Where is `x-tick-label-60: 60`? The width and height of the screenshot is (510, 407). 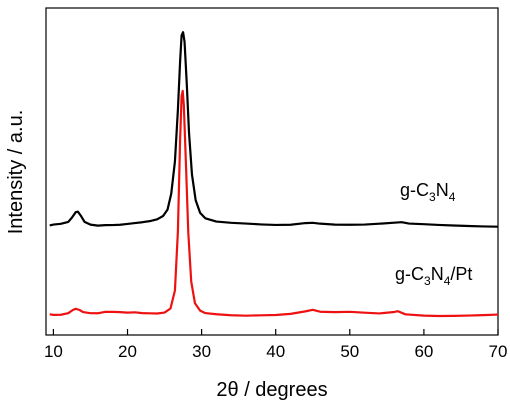 x-tick-label-60: 60 is located at coordinates (423, 351).